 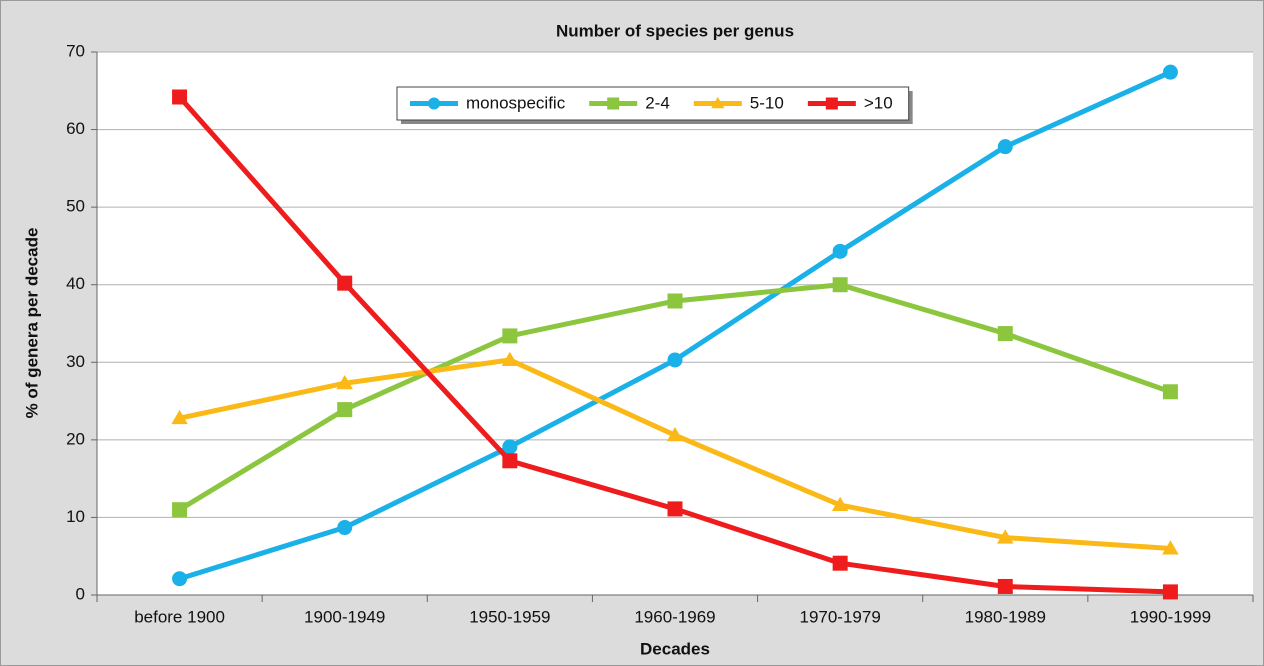 I want to click on y-tick-label: 50, so click(x=75, y=206).